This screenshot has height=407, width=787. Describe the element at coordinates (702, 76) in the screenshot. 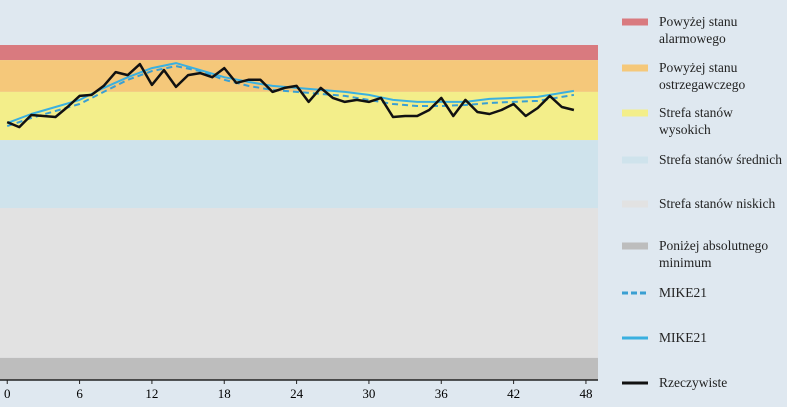

I see `legend-label: Powyżej stanu ostrzegawczego` at that location.